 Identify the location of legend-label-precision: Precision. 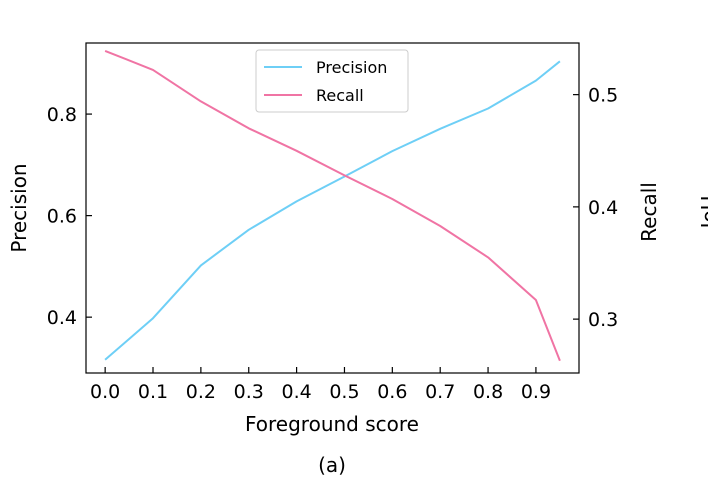
(351, 67).